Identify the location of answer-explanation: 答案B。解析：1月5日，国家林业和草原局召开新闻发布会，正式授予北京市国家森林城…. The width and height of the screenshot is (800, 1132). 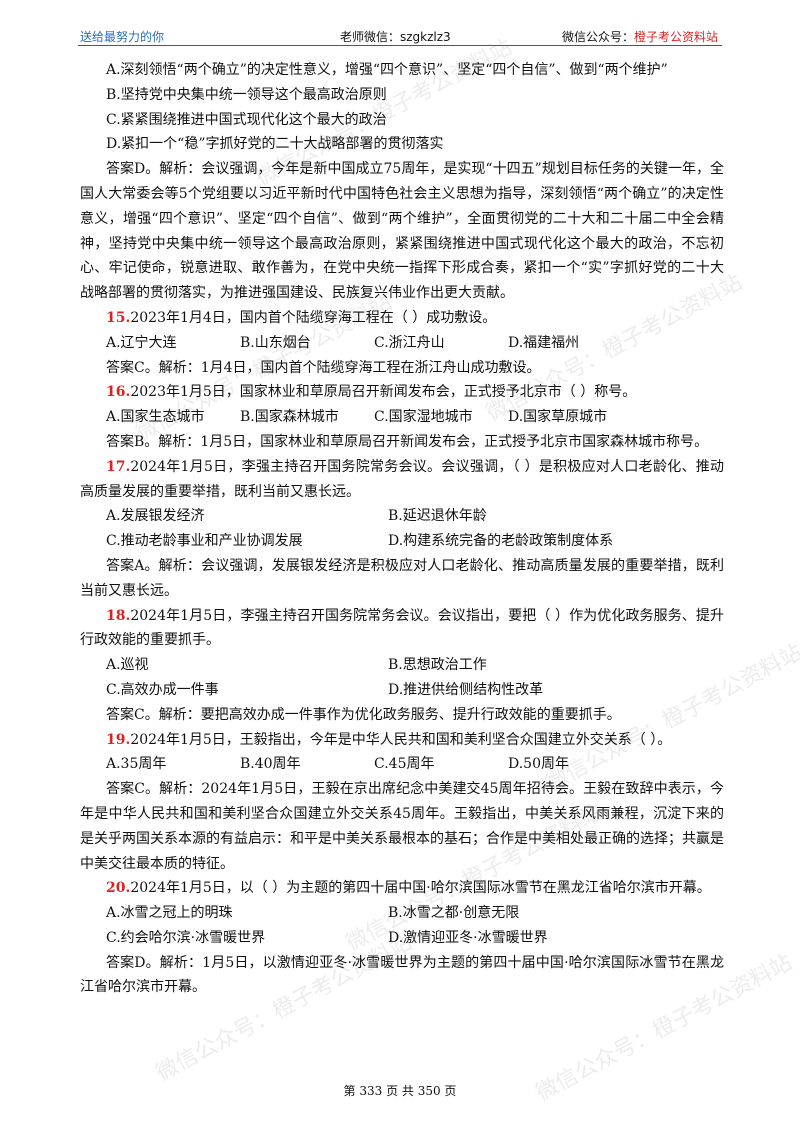
(407, 441).